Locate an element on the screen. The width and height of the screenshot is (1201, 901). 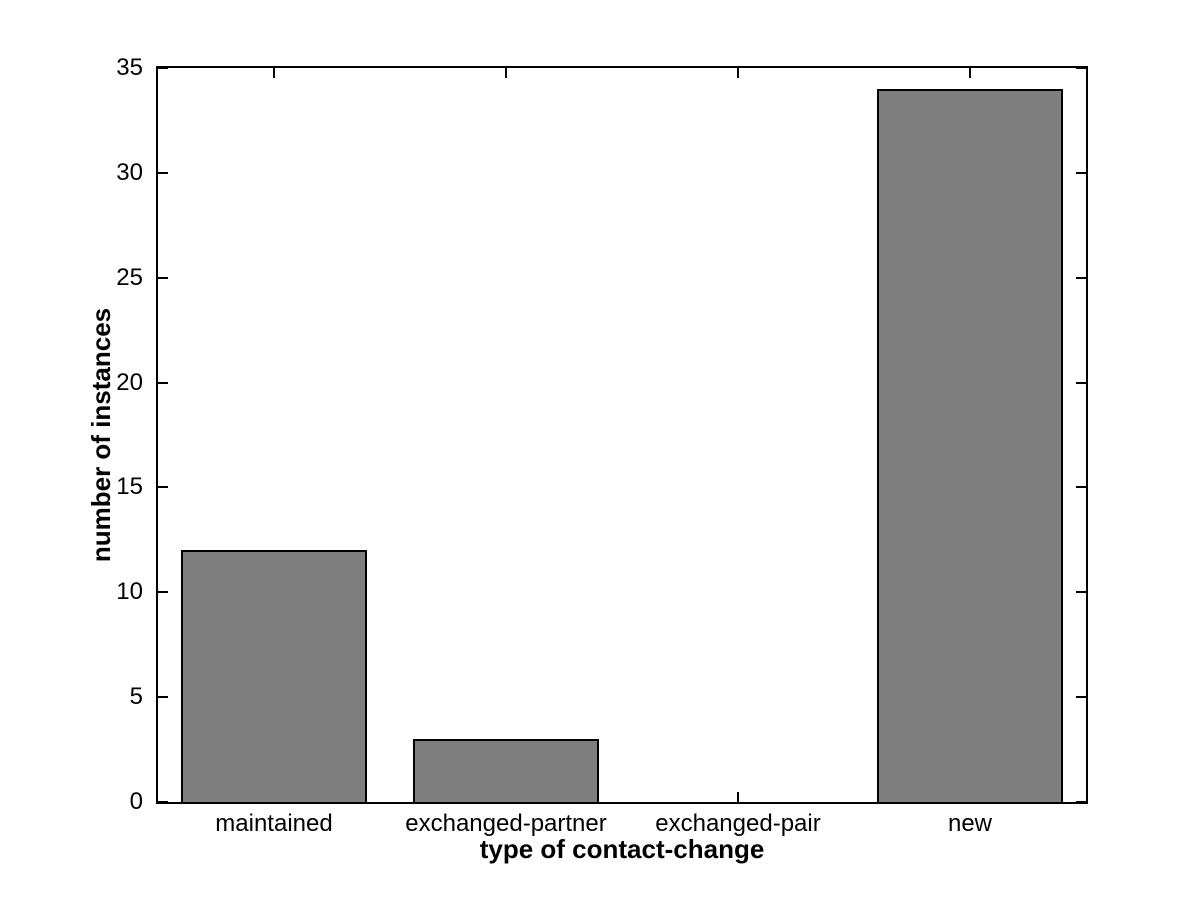
y-tick-label: 20 is located at coordinates (129, 382).